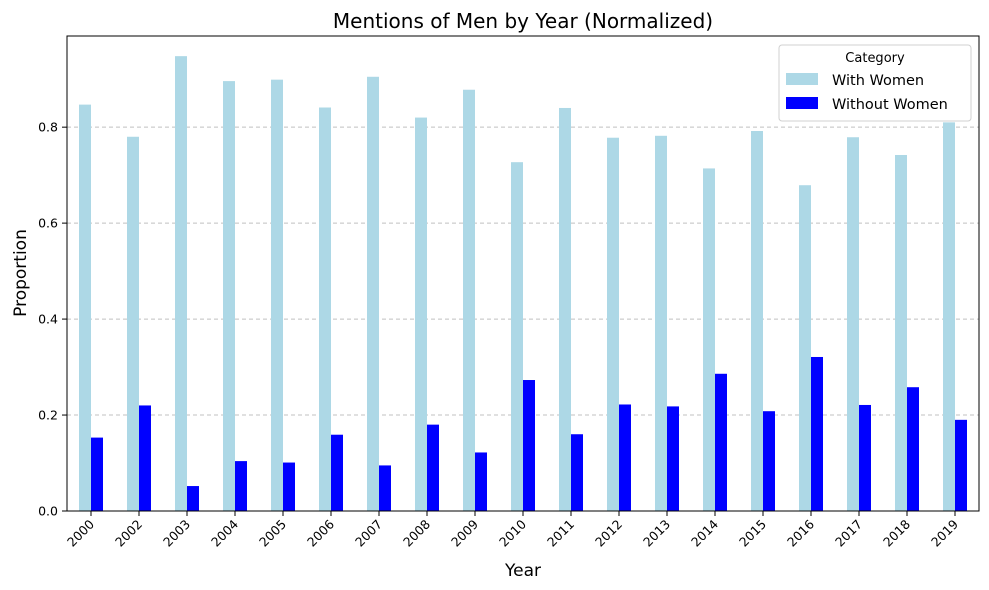  Describe the element at coordinates (769, 461) in the screenshot. I see `bar-without-women-2015` at that location.